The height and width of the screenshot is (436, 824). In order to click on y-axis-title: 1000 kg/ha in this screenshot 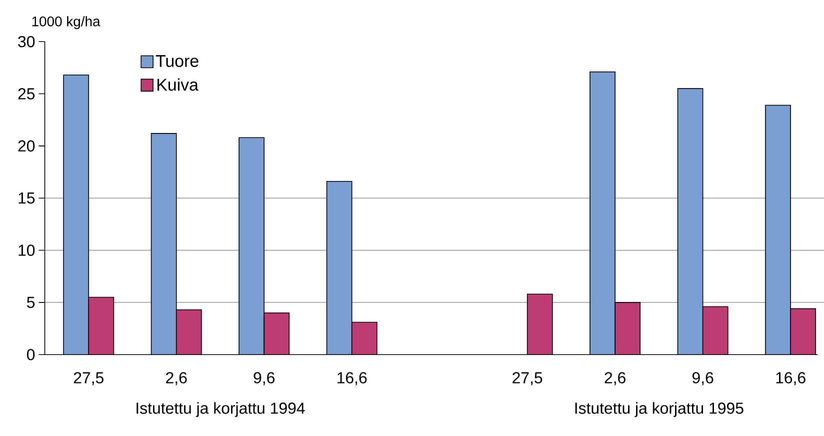, I will do `click(66, 23)`.